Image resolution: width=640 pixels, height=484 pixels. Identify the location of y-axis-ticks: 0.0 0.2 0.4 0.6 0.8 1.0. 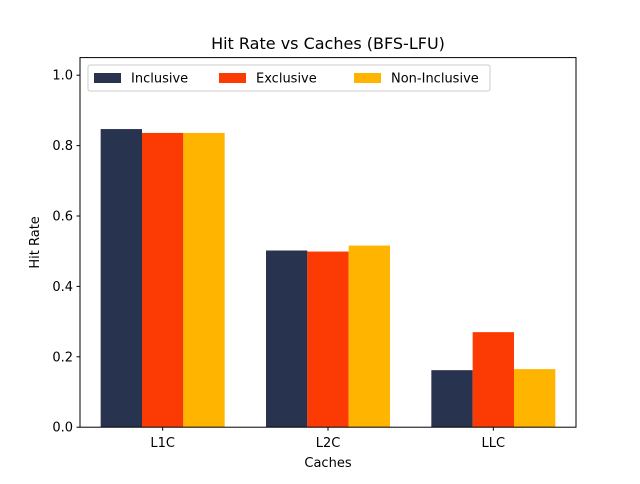
(66, 252).